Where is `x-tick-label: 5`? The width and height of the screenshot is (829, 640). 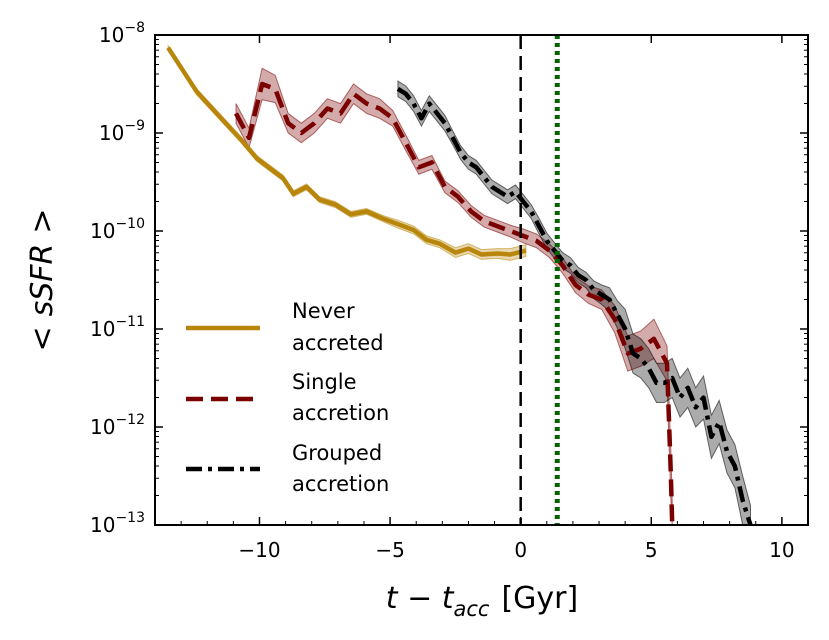 x-tick-label: 5 is located at coordinates (651, 550).